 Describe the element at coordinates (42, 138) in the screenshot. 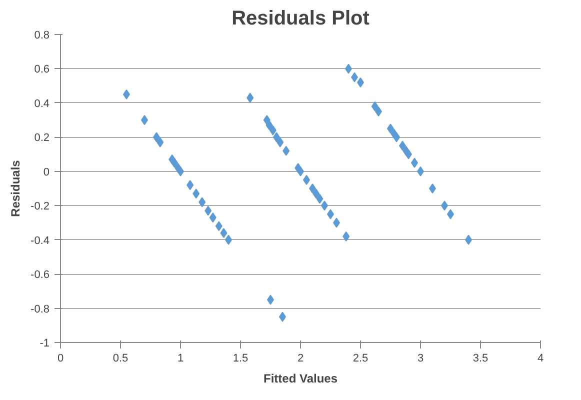

I see `y-tick-label: 0.2` at that location.